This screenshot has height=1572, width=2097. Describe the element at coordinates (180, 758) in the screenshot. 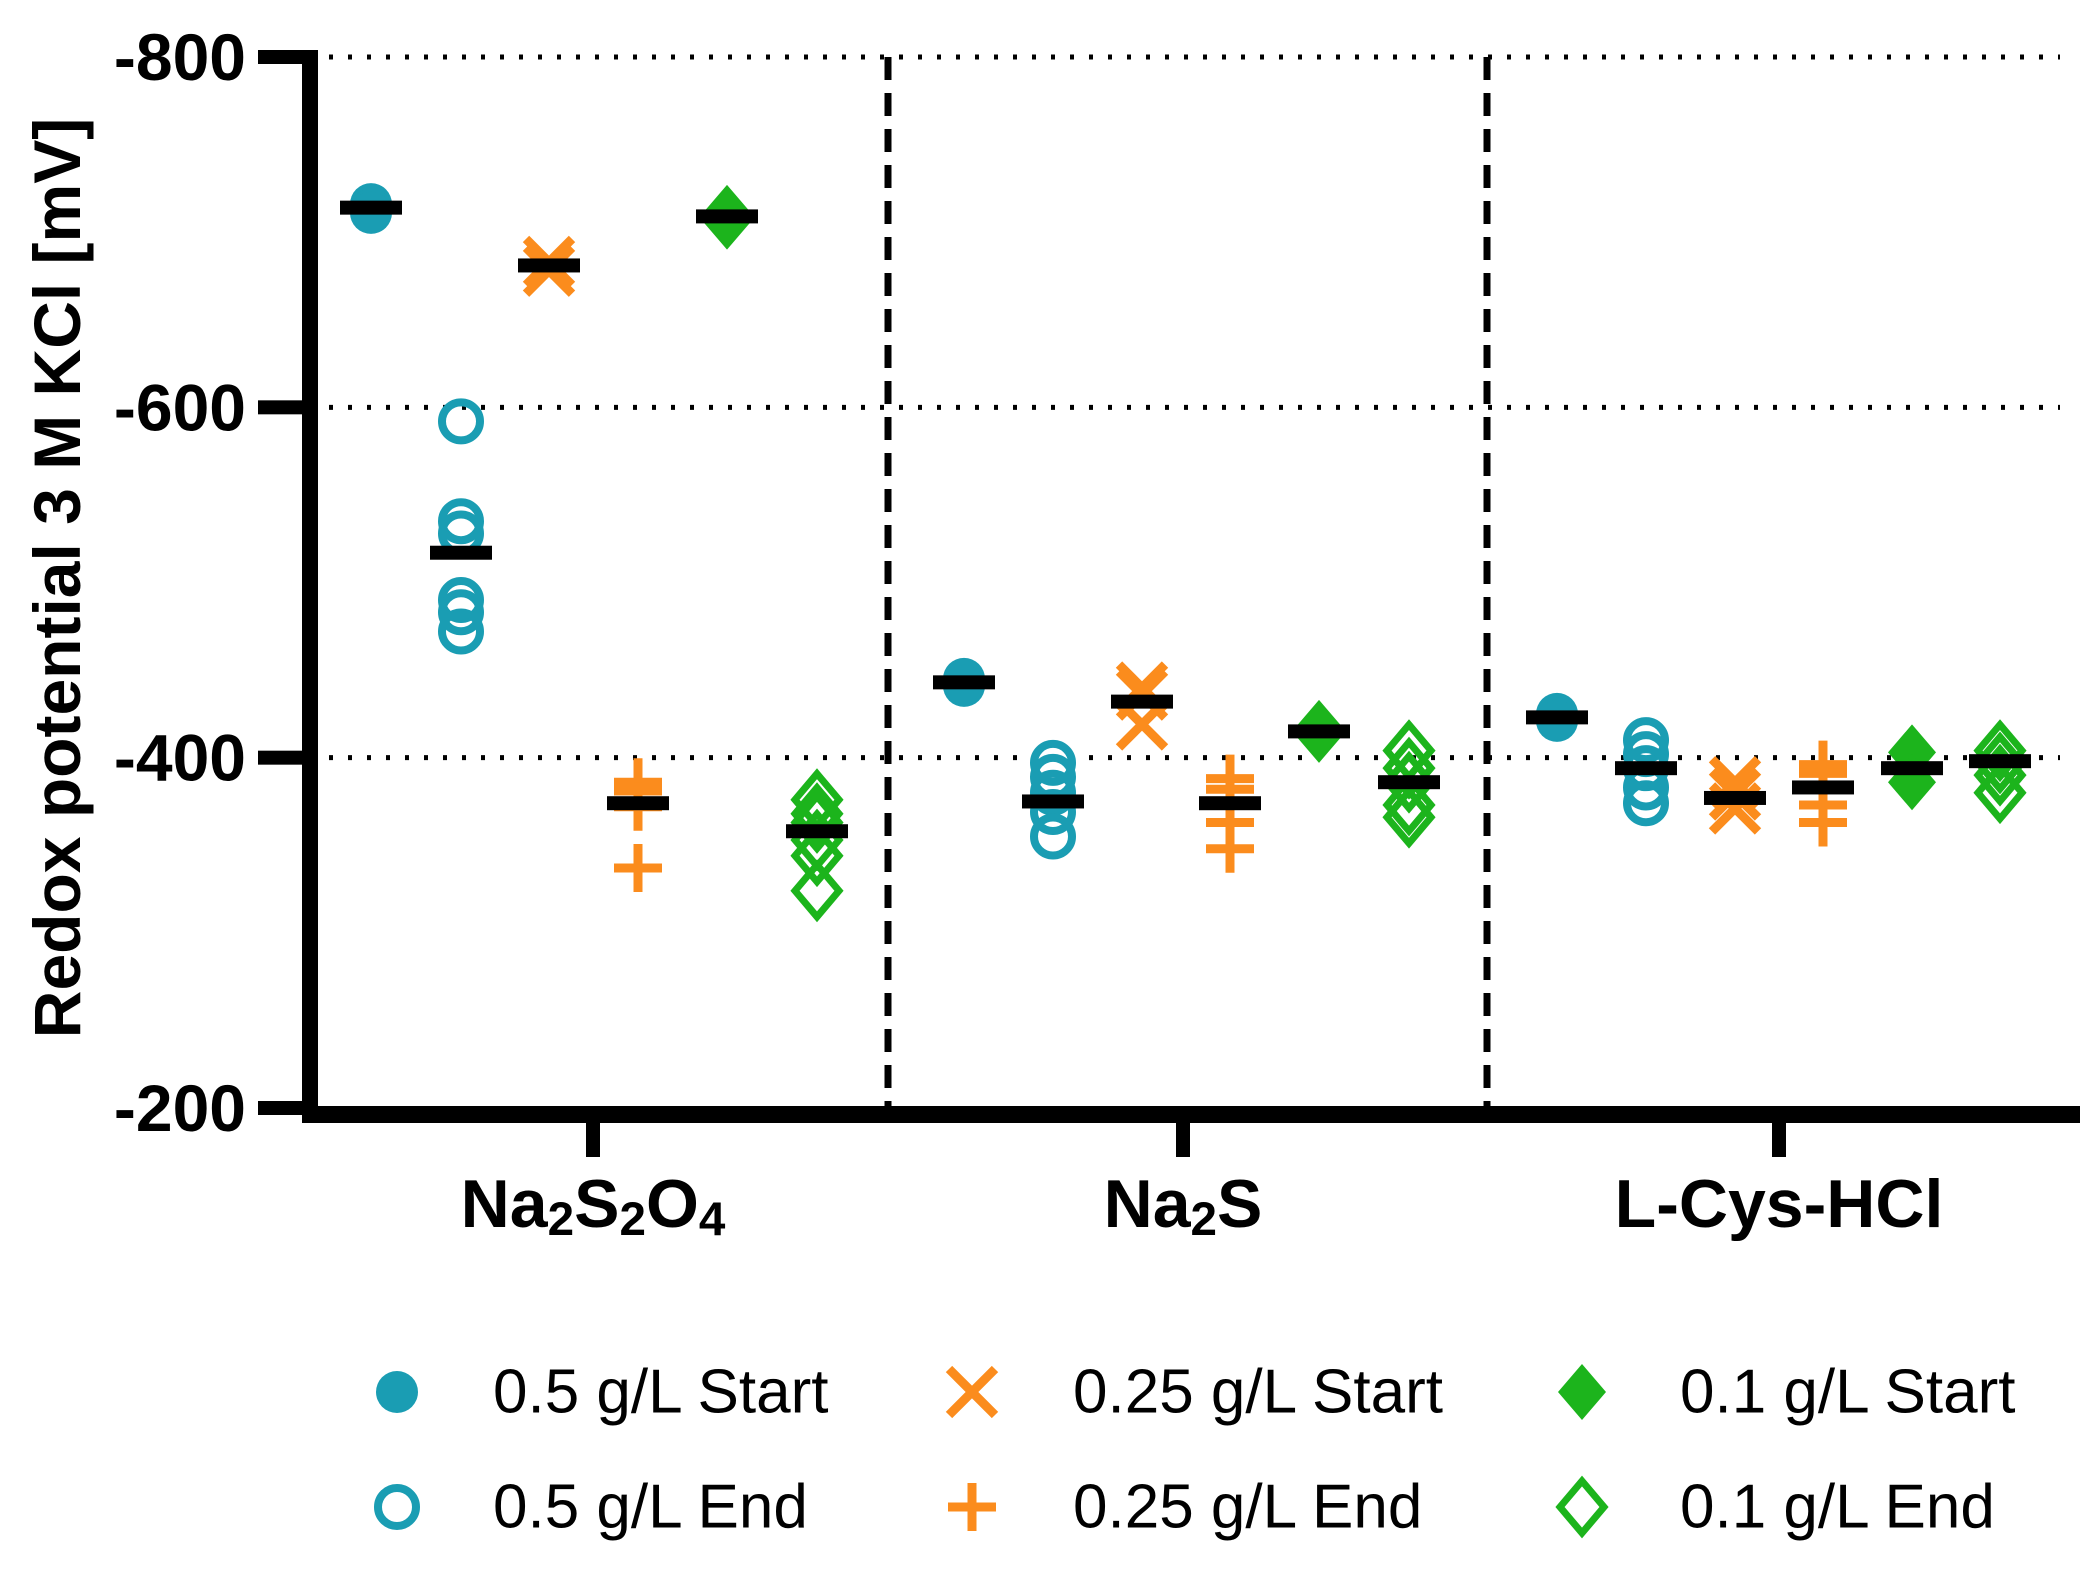

I see `y-tick-label: -400` at that location.